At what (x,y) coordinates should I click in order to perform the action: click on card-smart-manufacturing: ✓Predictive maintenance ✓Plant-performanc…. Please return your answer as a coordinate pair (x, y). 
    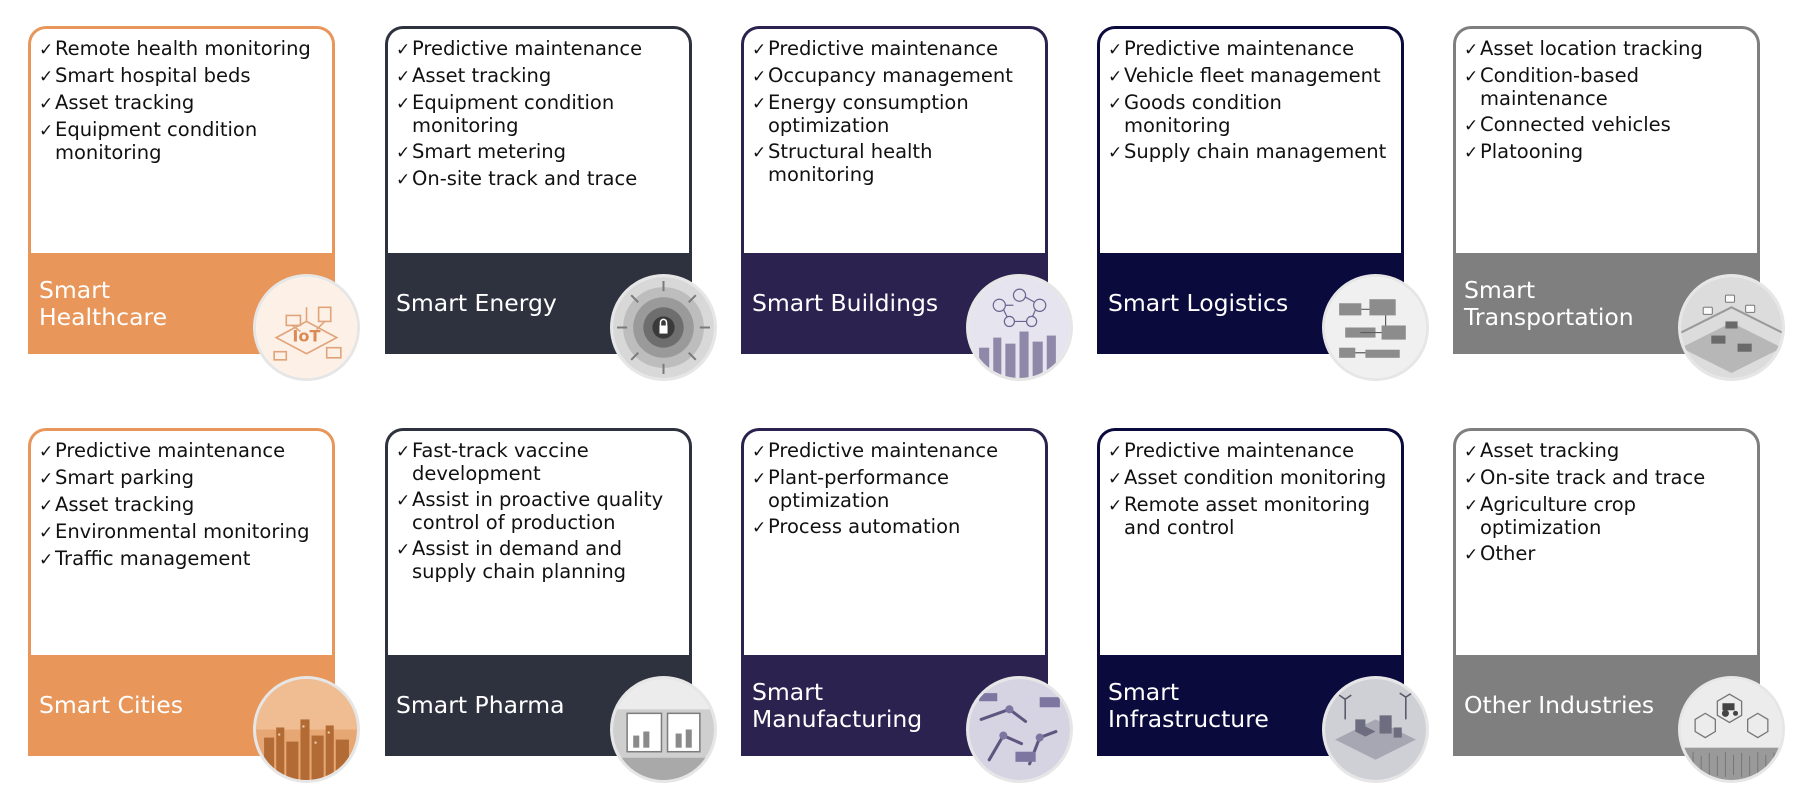
    Looking at the image, I should click on (907, 605).